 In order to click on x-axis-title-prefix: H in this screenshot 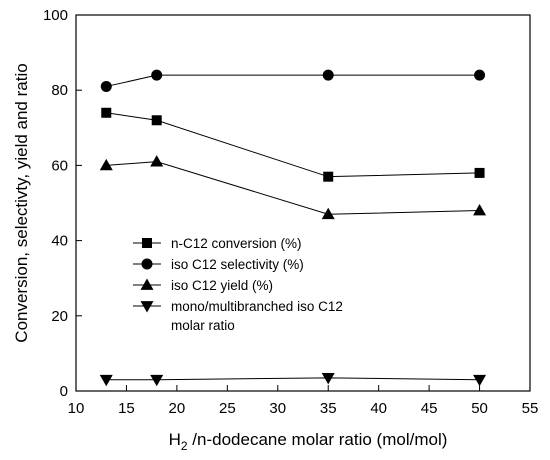, I will do `click(175, 439)`.